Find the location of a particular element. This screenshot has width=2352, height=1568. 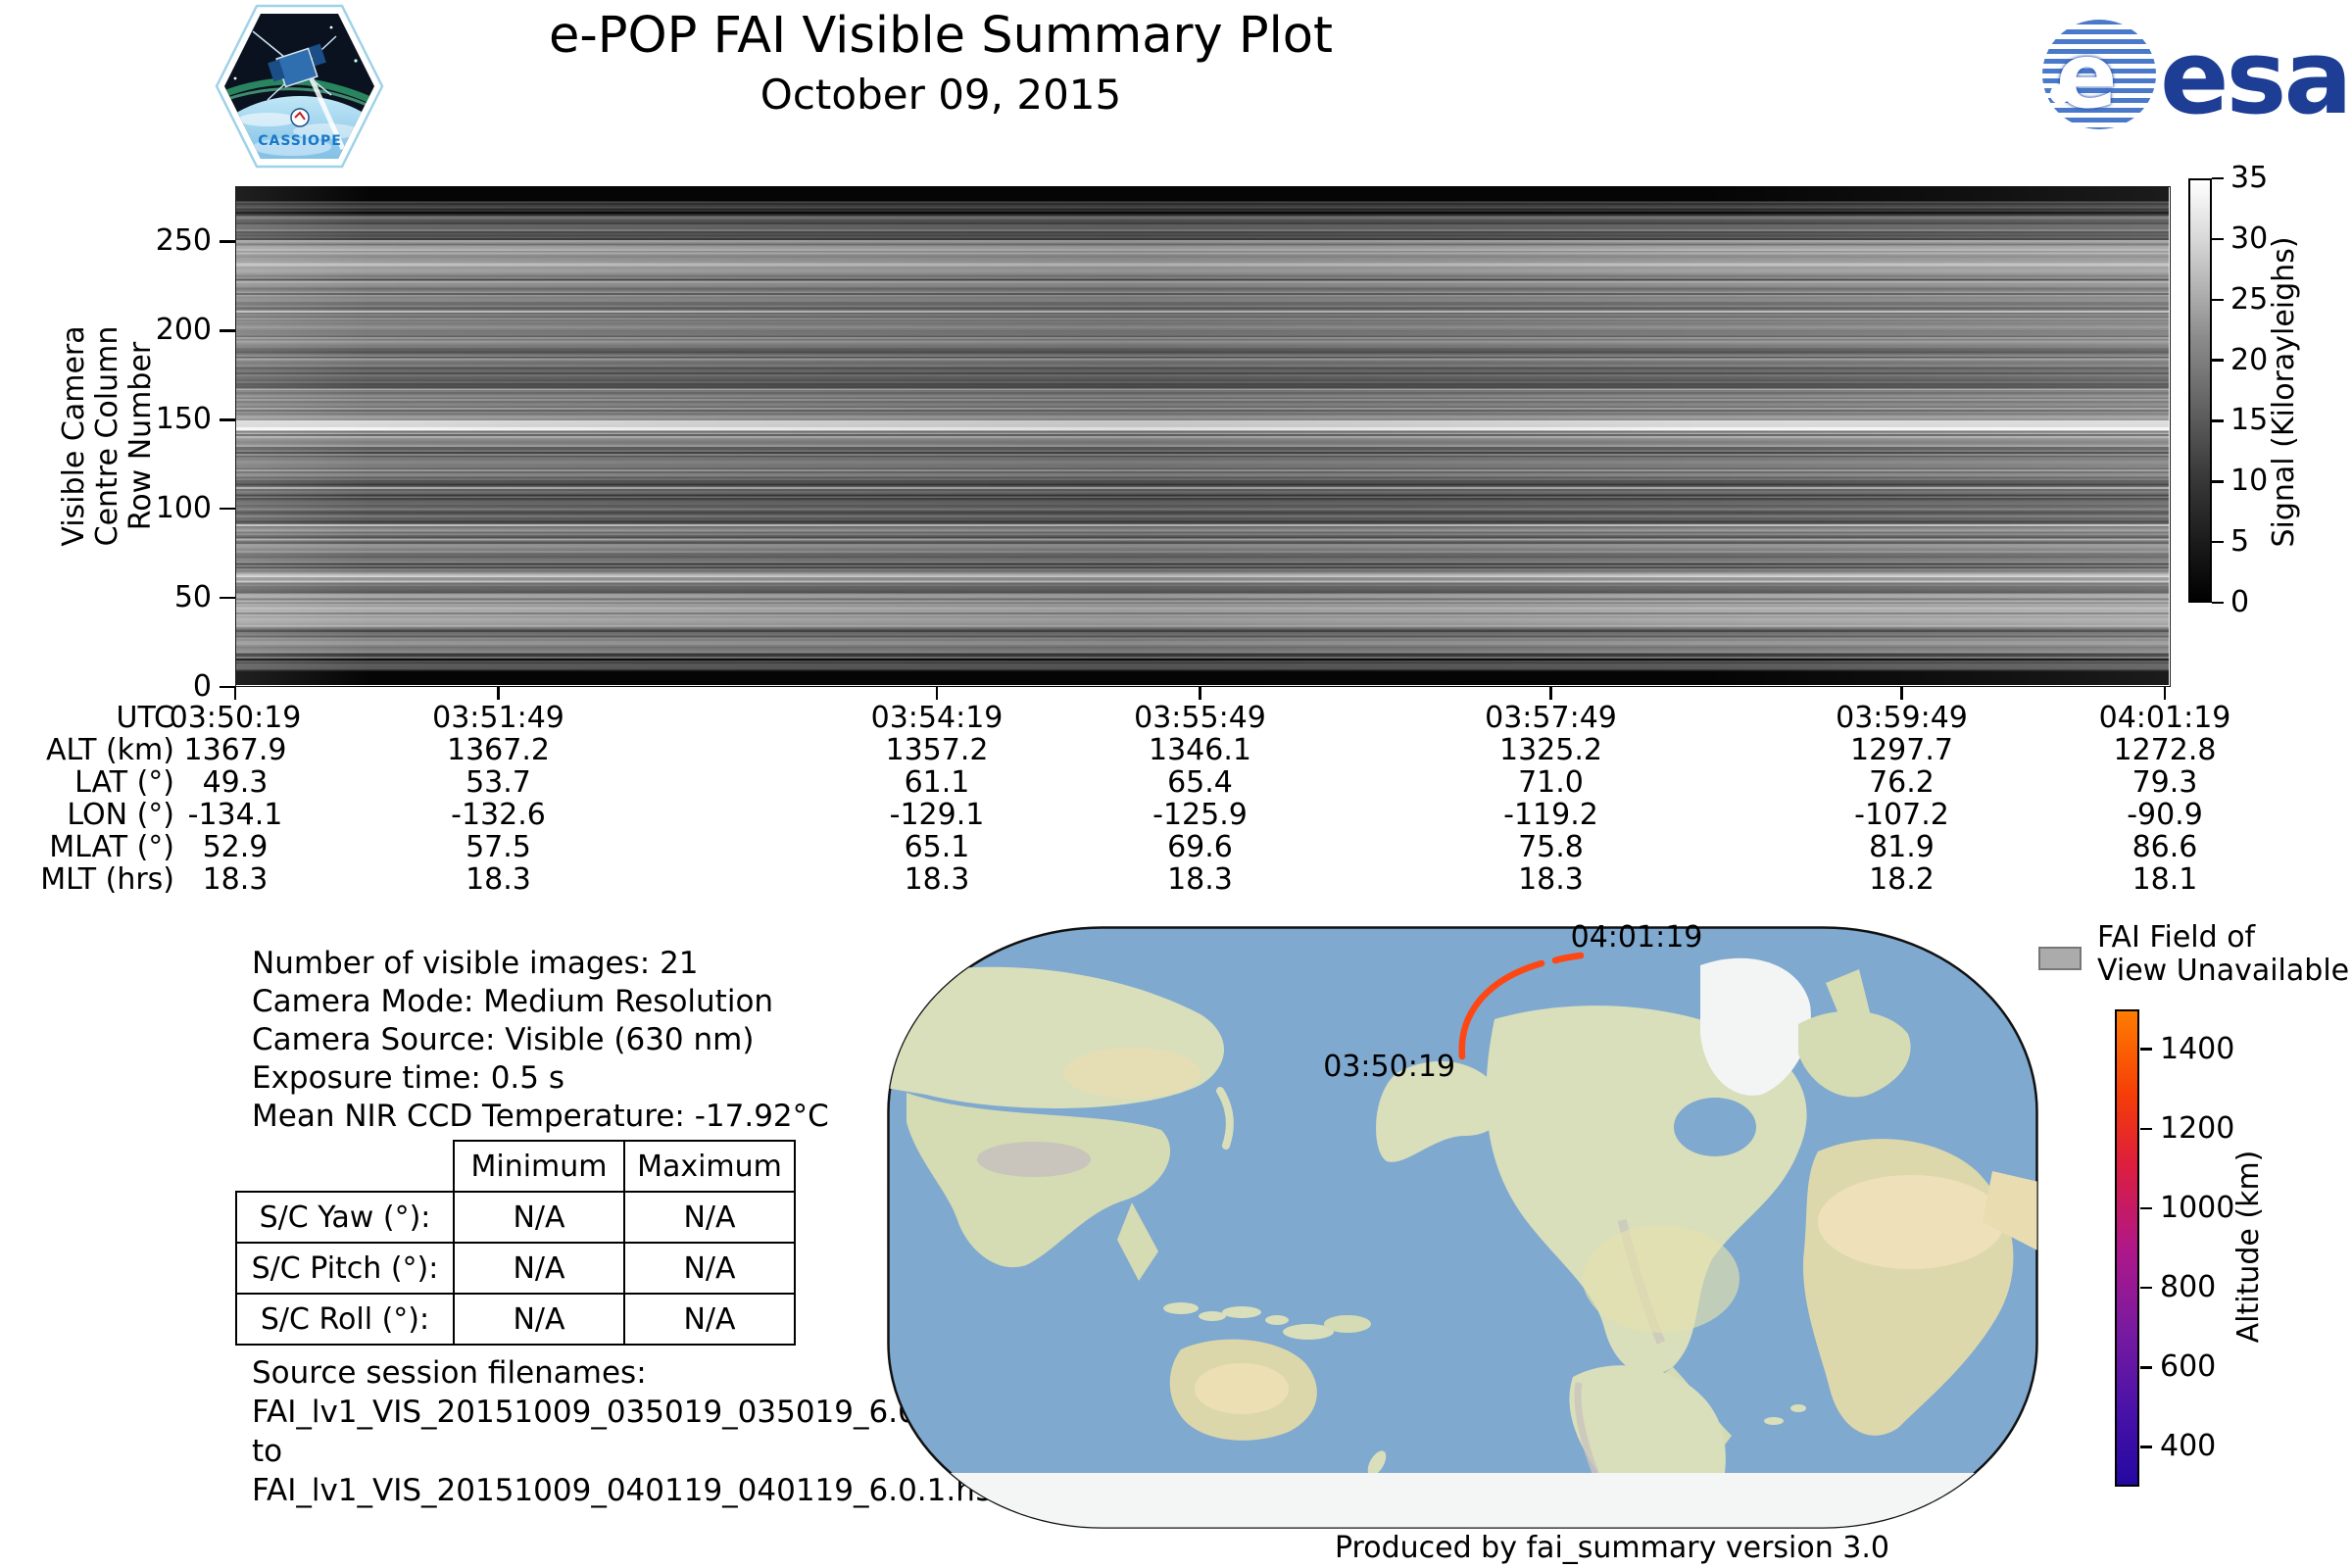

table-row: S/C Yaw (°): N/A N/A is located at coordinates (515, 1217).